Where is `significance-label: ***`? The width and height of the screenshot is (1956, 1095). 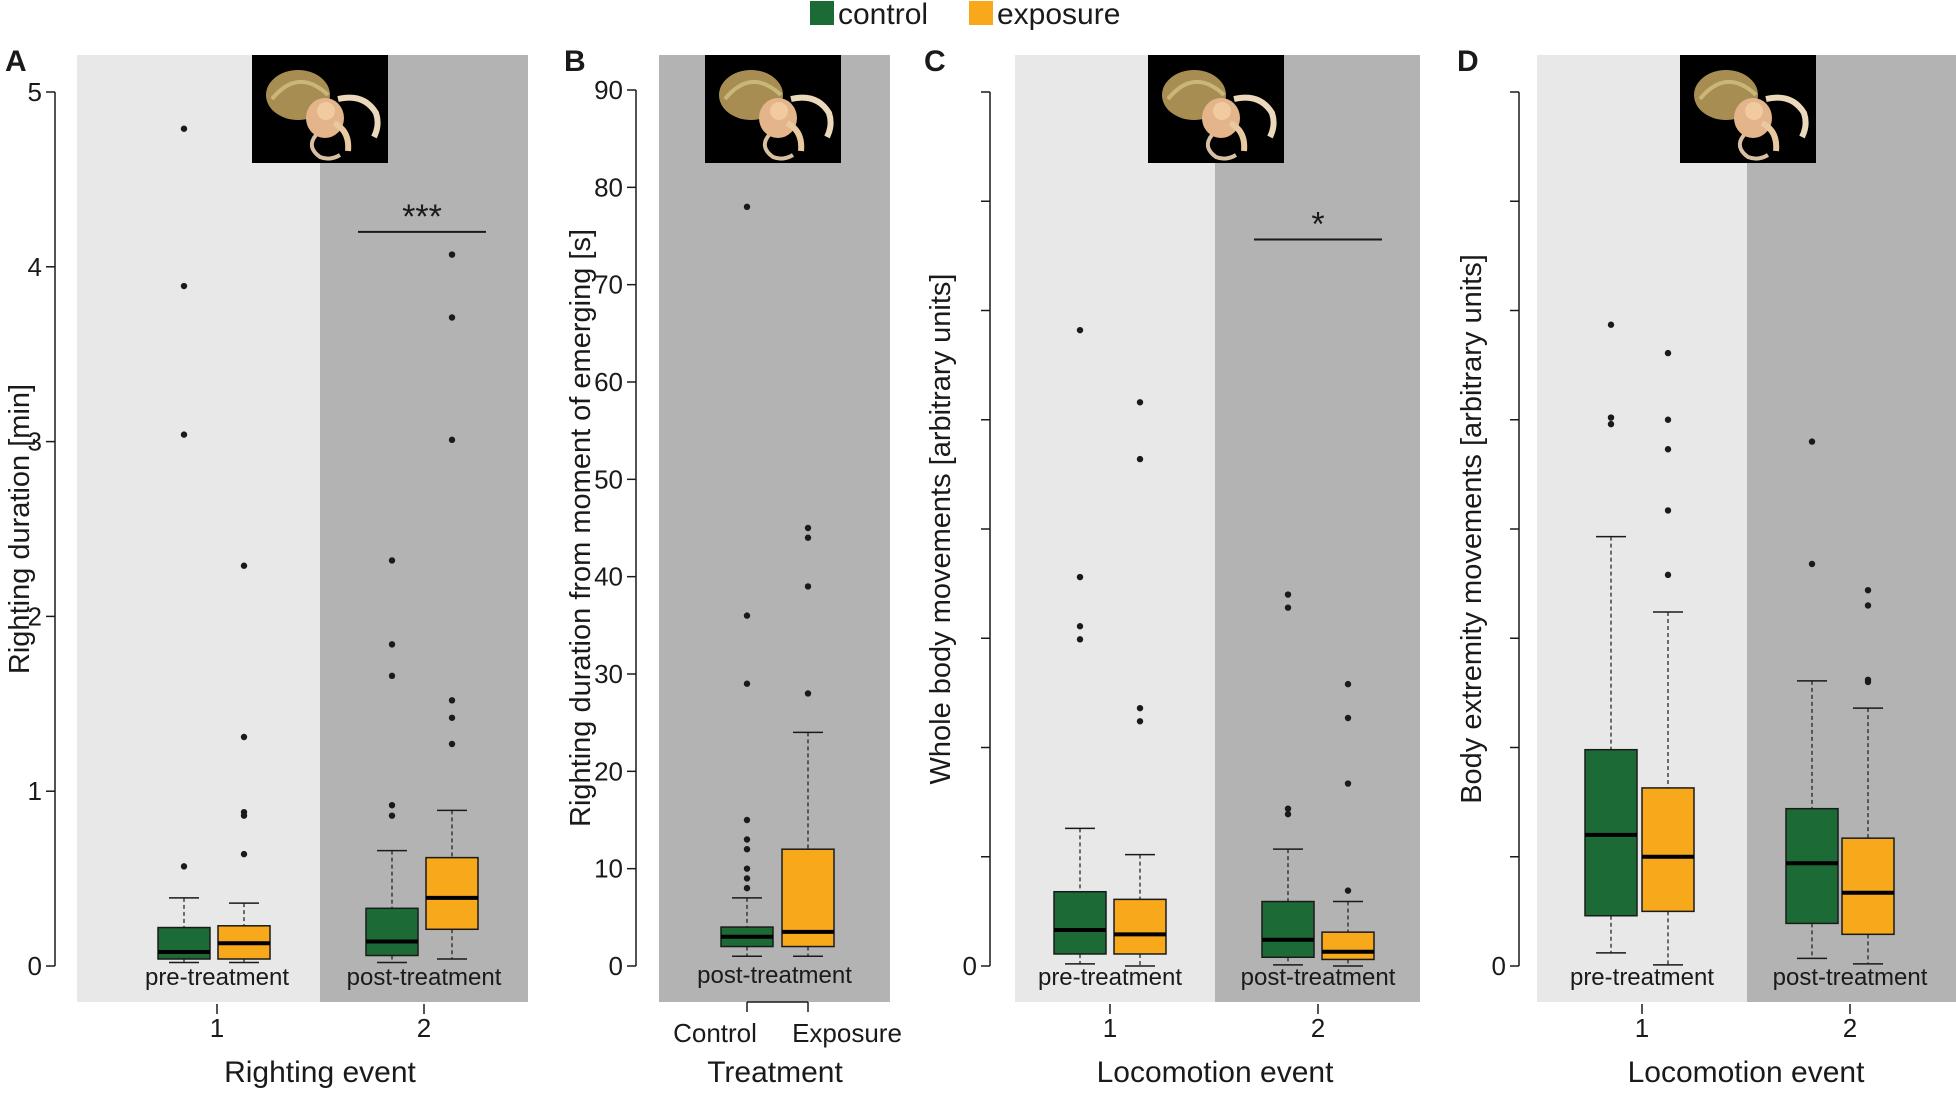
significance-label: *** is located at coordinates (422, 217).